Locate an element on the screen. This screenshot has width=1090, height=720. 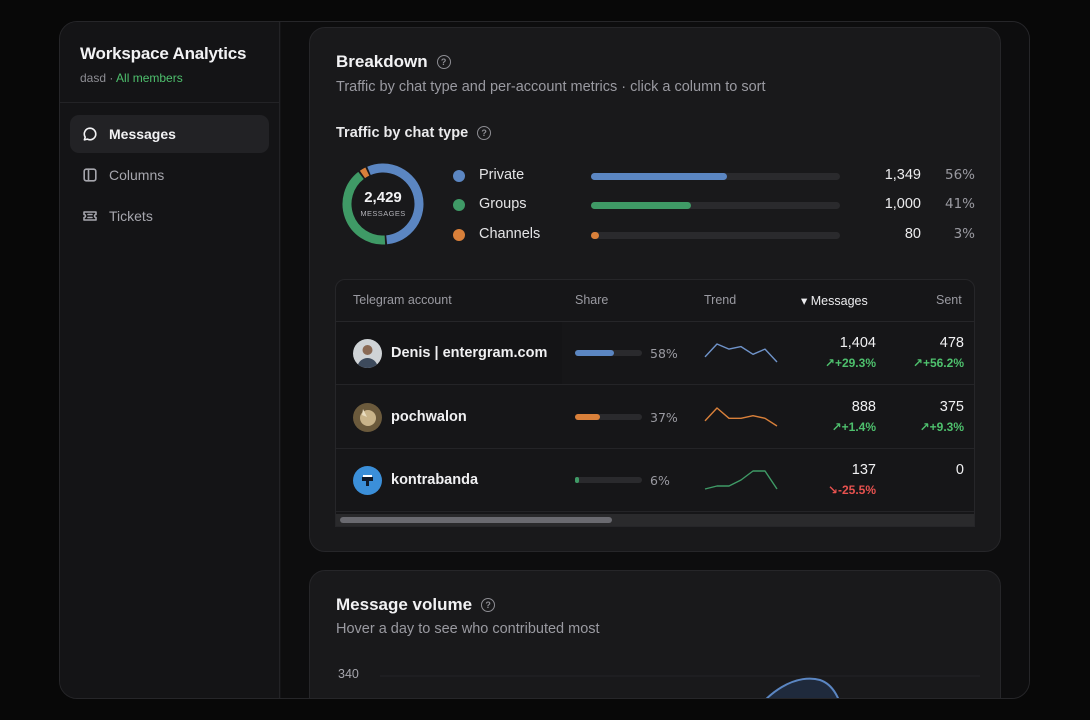
volume-title-text: Message volume is located at coordinates (404, 604).